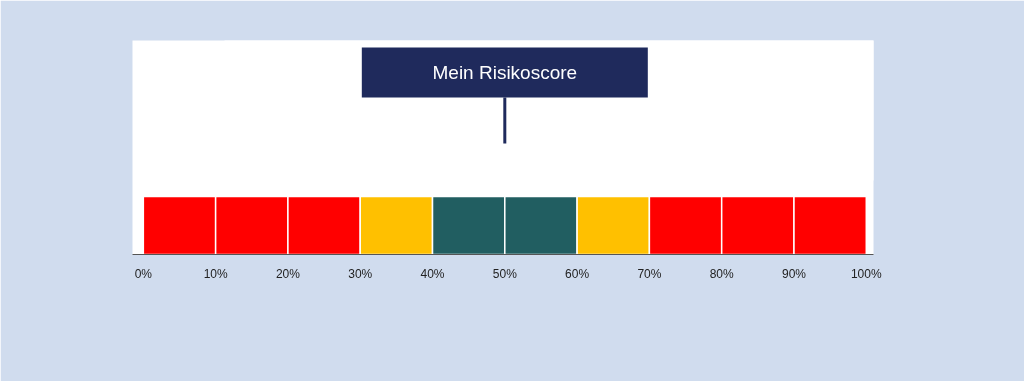 The height and width of the screenshot is (381, 1024). What do you see at coordinates (288, 273) in the screenshot?
I see `x-tick-label: 20%` at bounding box center [288, 273].